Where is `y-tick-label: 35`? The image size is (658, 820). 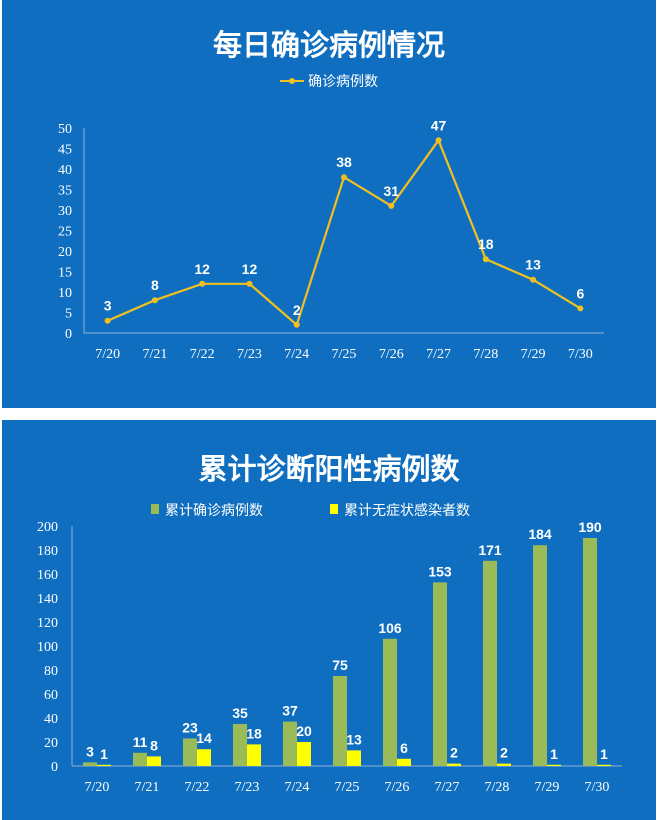 y-tick-label: 35 is located at coordinates (65, 191).